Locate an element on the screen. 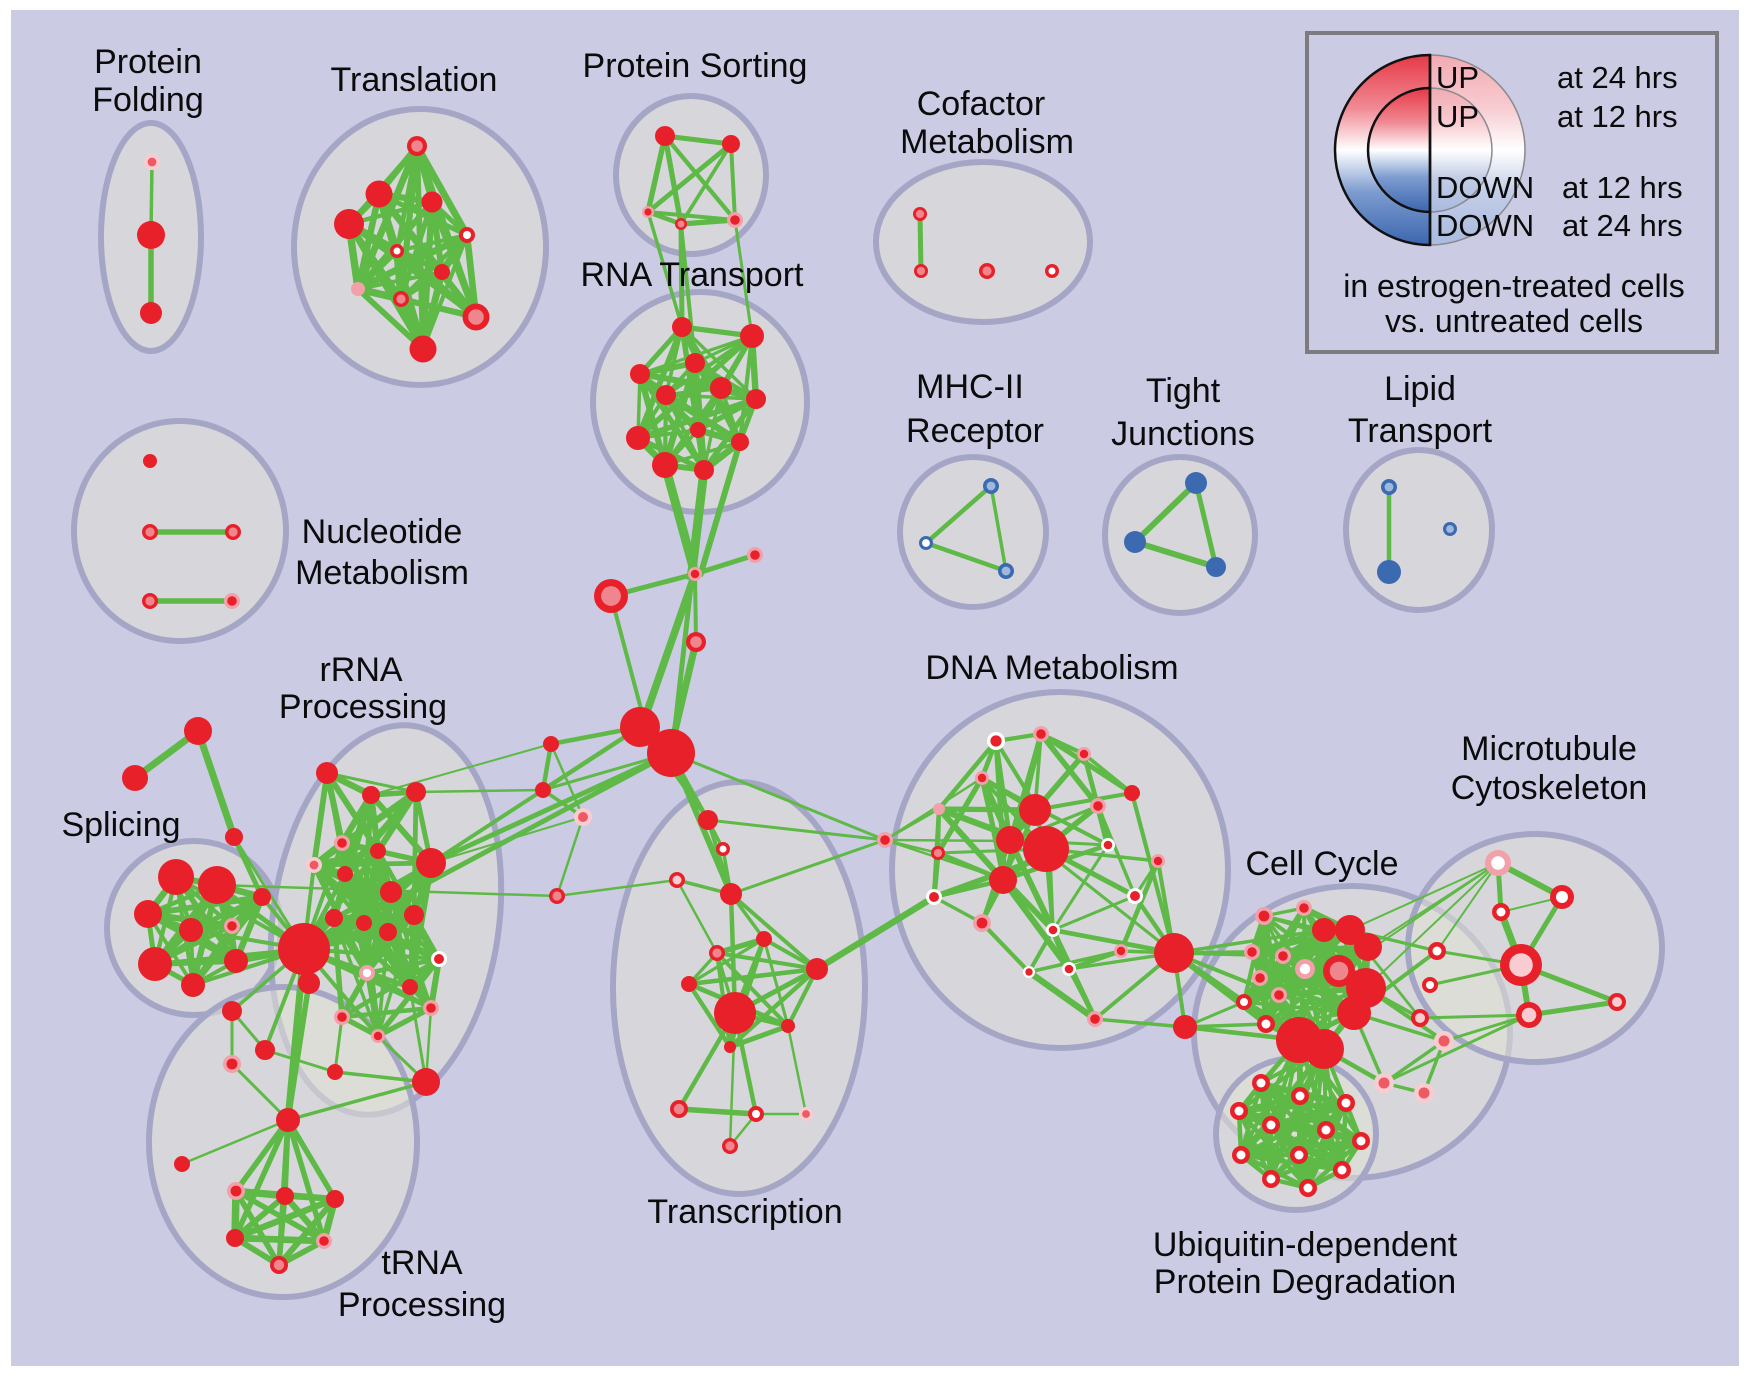 Image resolution: width=1750 pixels, height=1381 pixels. svg-text: vs. untreated cells is located at coordinates (1514, 321).